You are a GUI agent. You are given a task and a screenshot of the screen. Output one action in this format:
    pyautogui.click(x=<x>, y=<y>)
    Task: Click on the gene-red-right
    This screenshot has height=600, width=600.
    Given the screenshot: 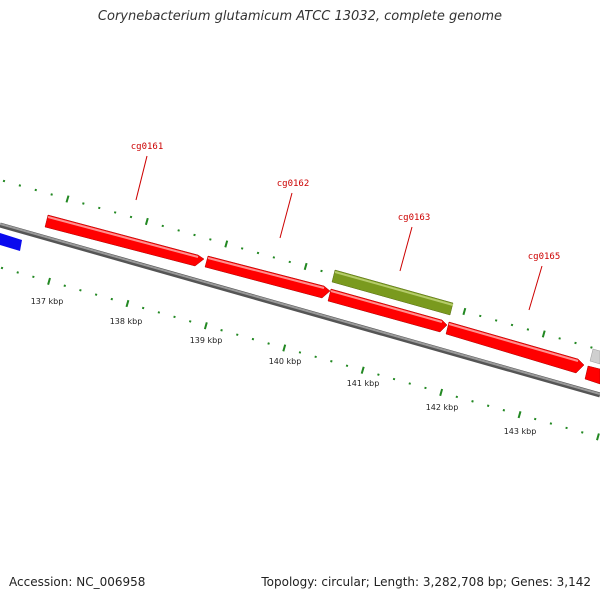 What is the action you would take?
    pyautogui.click(x=592, y=375)
    